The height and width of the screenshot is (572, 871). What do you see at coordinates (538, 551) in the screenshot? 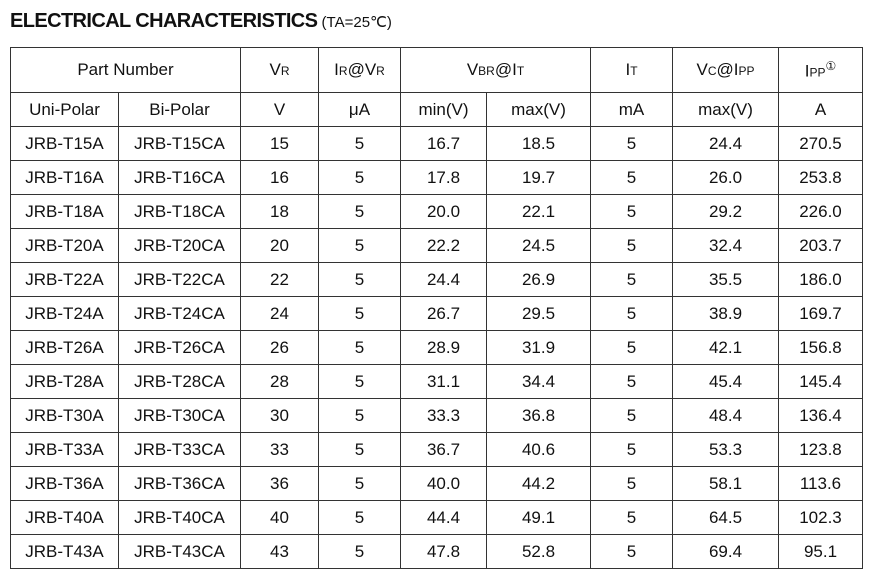
I see `cell: 52.8` at bounding box center [538, 551].